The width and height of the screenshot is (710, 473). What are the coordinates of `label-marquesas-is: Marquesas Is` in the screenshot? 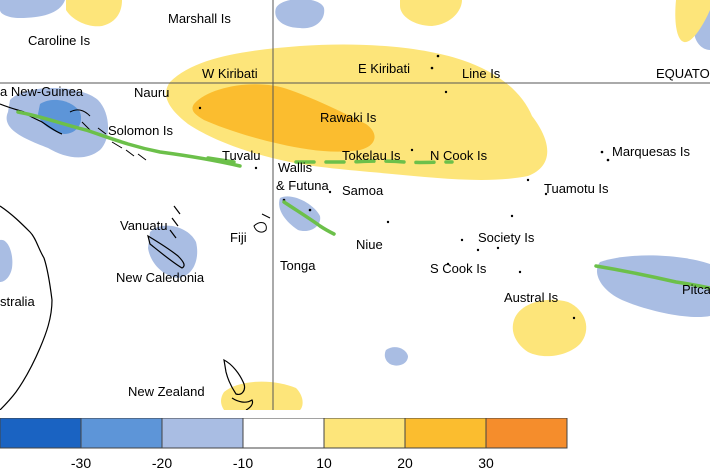 It's located at (651, 151).